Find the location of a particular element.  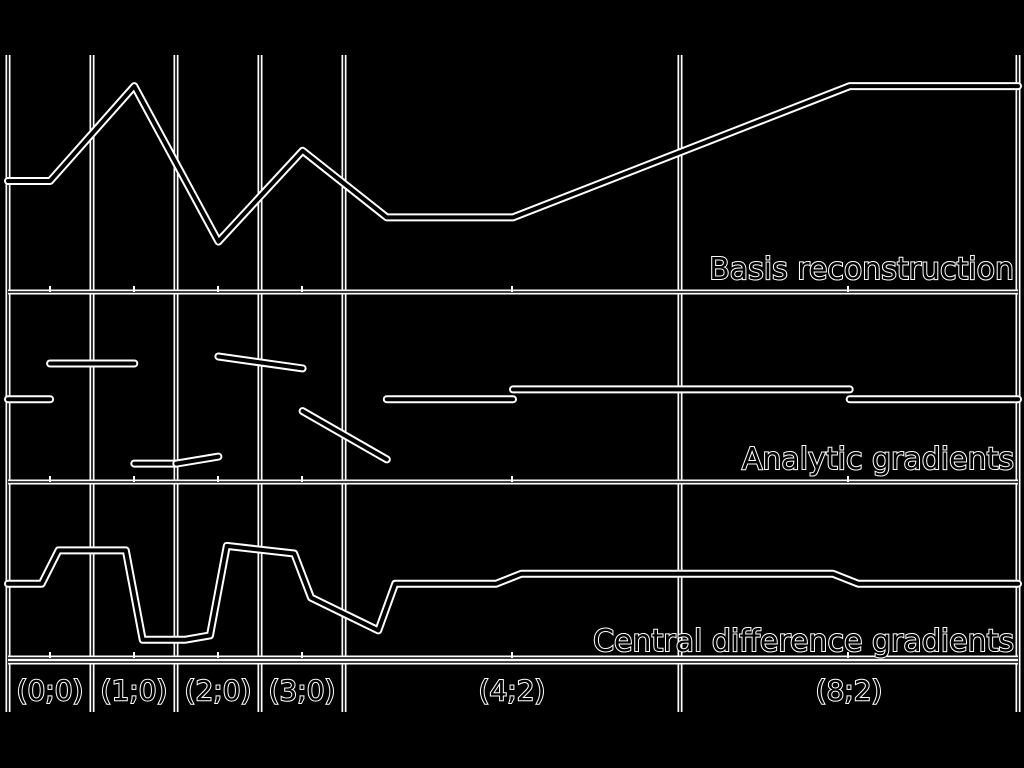

panel-2-title: Central difference gradients is located at coordinates (803, 641).